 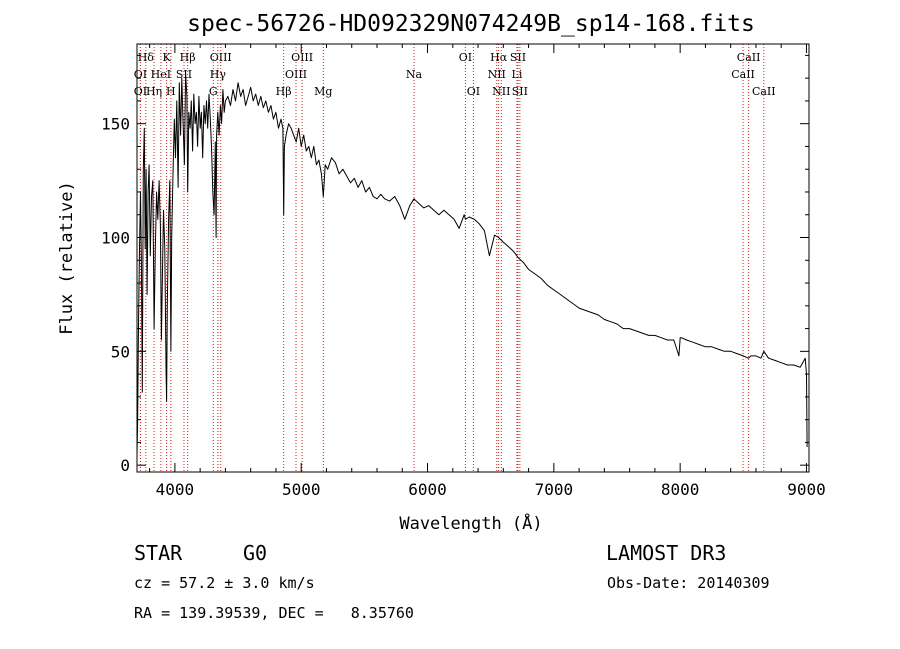 I want to click on coordinates-text: RA = 139.39539, DEC = 8.35760, so click(x=274, y=613).